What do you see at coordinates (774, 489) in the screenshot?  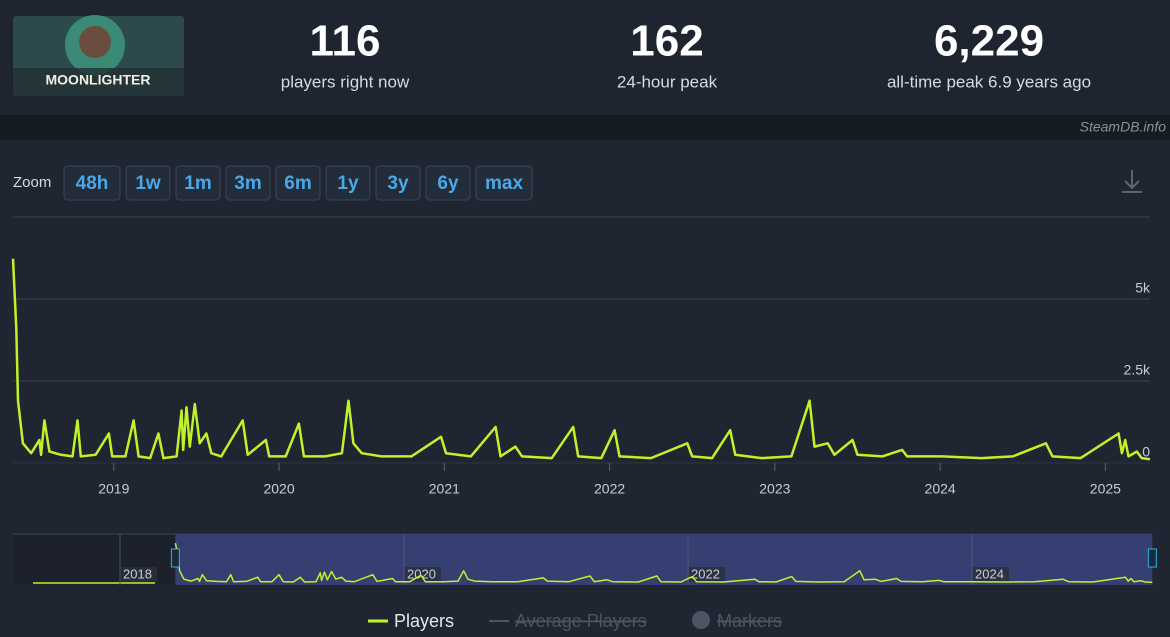 I see `x-tick-label: 2023` at bounding box center [774, 489].